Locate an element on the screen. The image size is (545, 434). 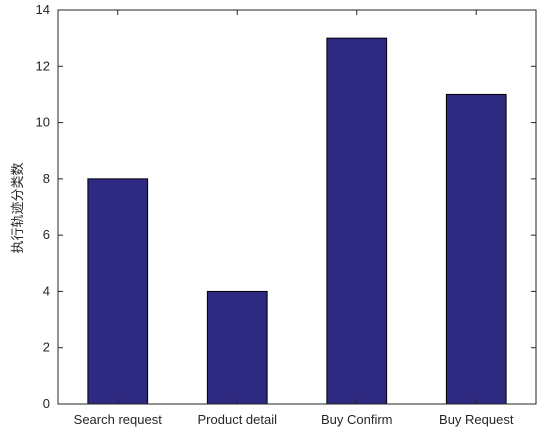
y-tick-label: 12 is located at coordinates (43, 65).